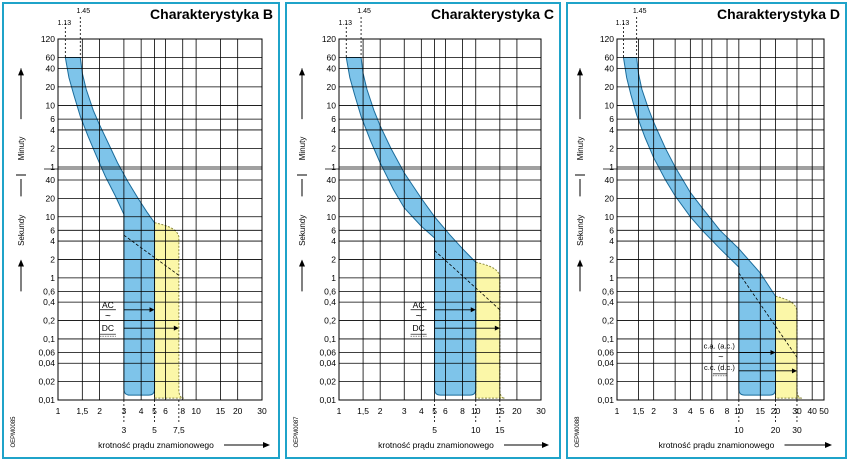  I want to click on y-tick-label-minutes: 10, so click(332, 105).